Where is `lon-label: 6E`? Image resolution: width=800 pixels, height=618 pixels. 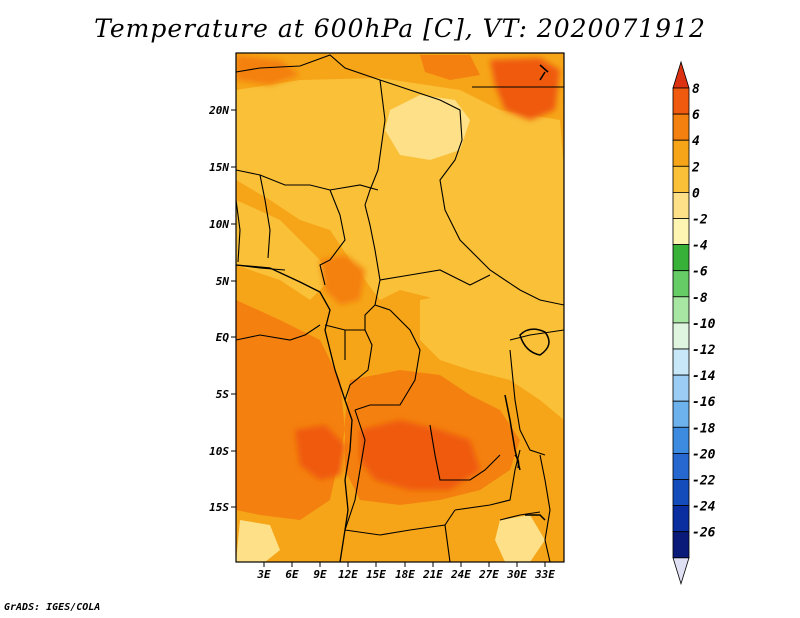 lon-label: 6E is located at coordinates (292, 574).